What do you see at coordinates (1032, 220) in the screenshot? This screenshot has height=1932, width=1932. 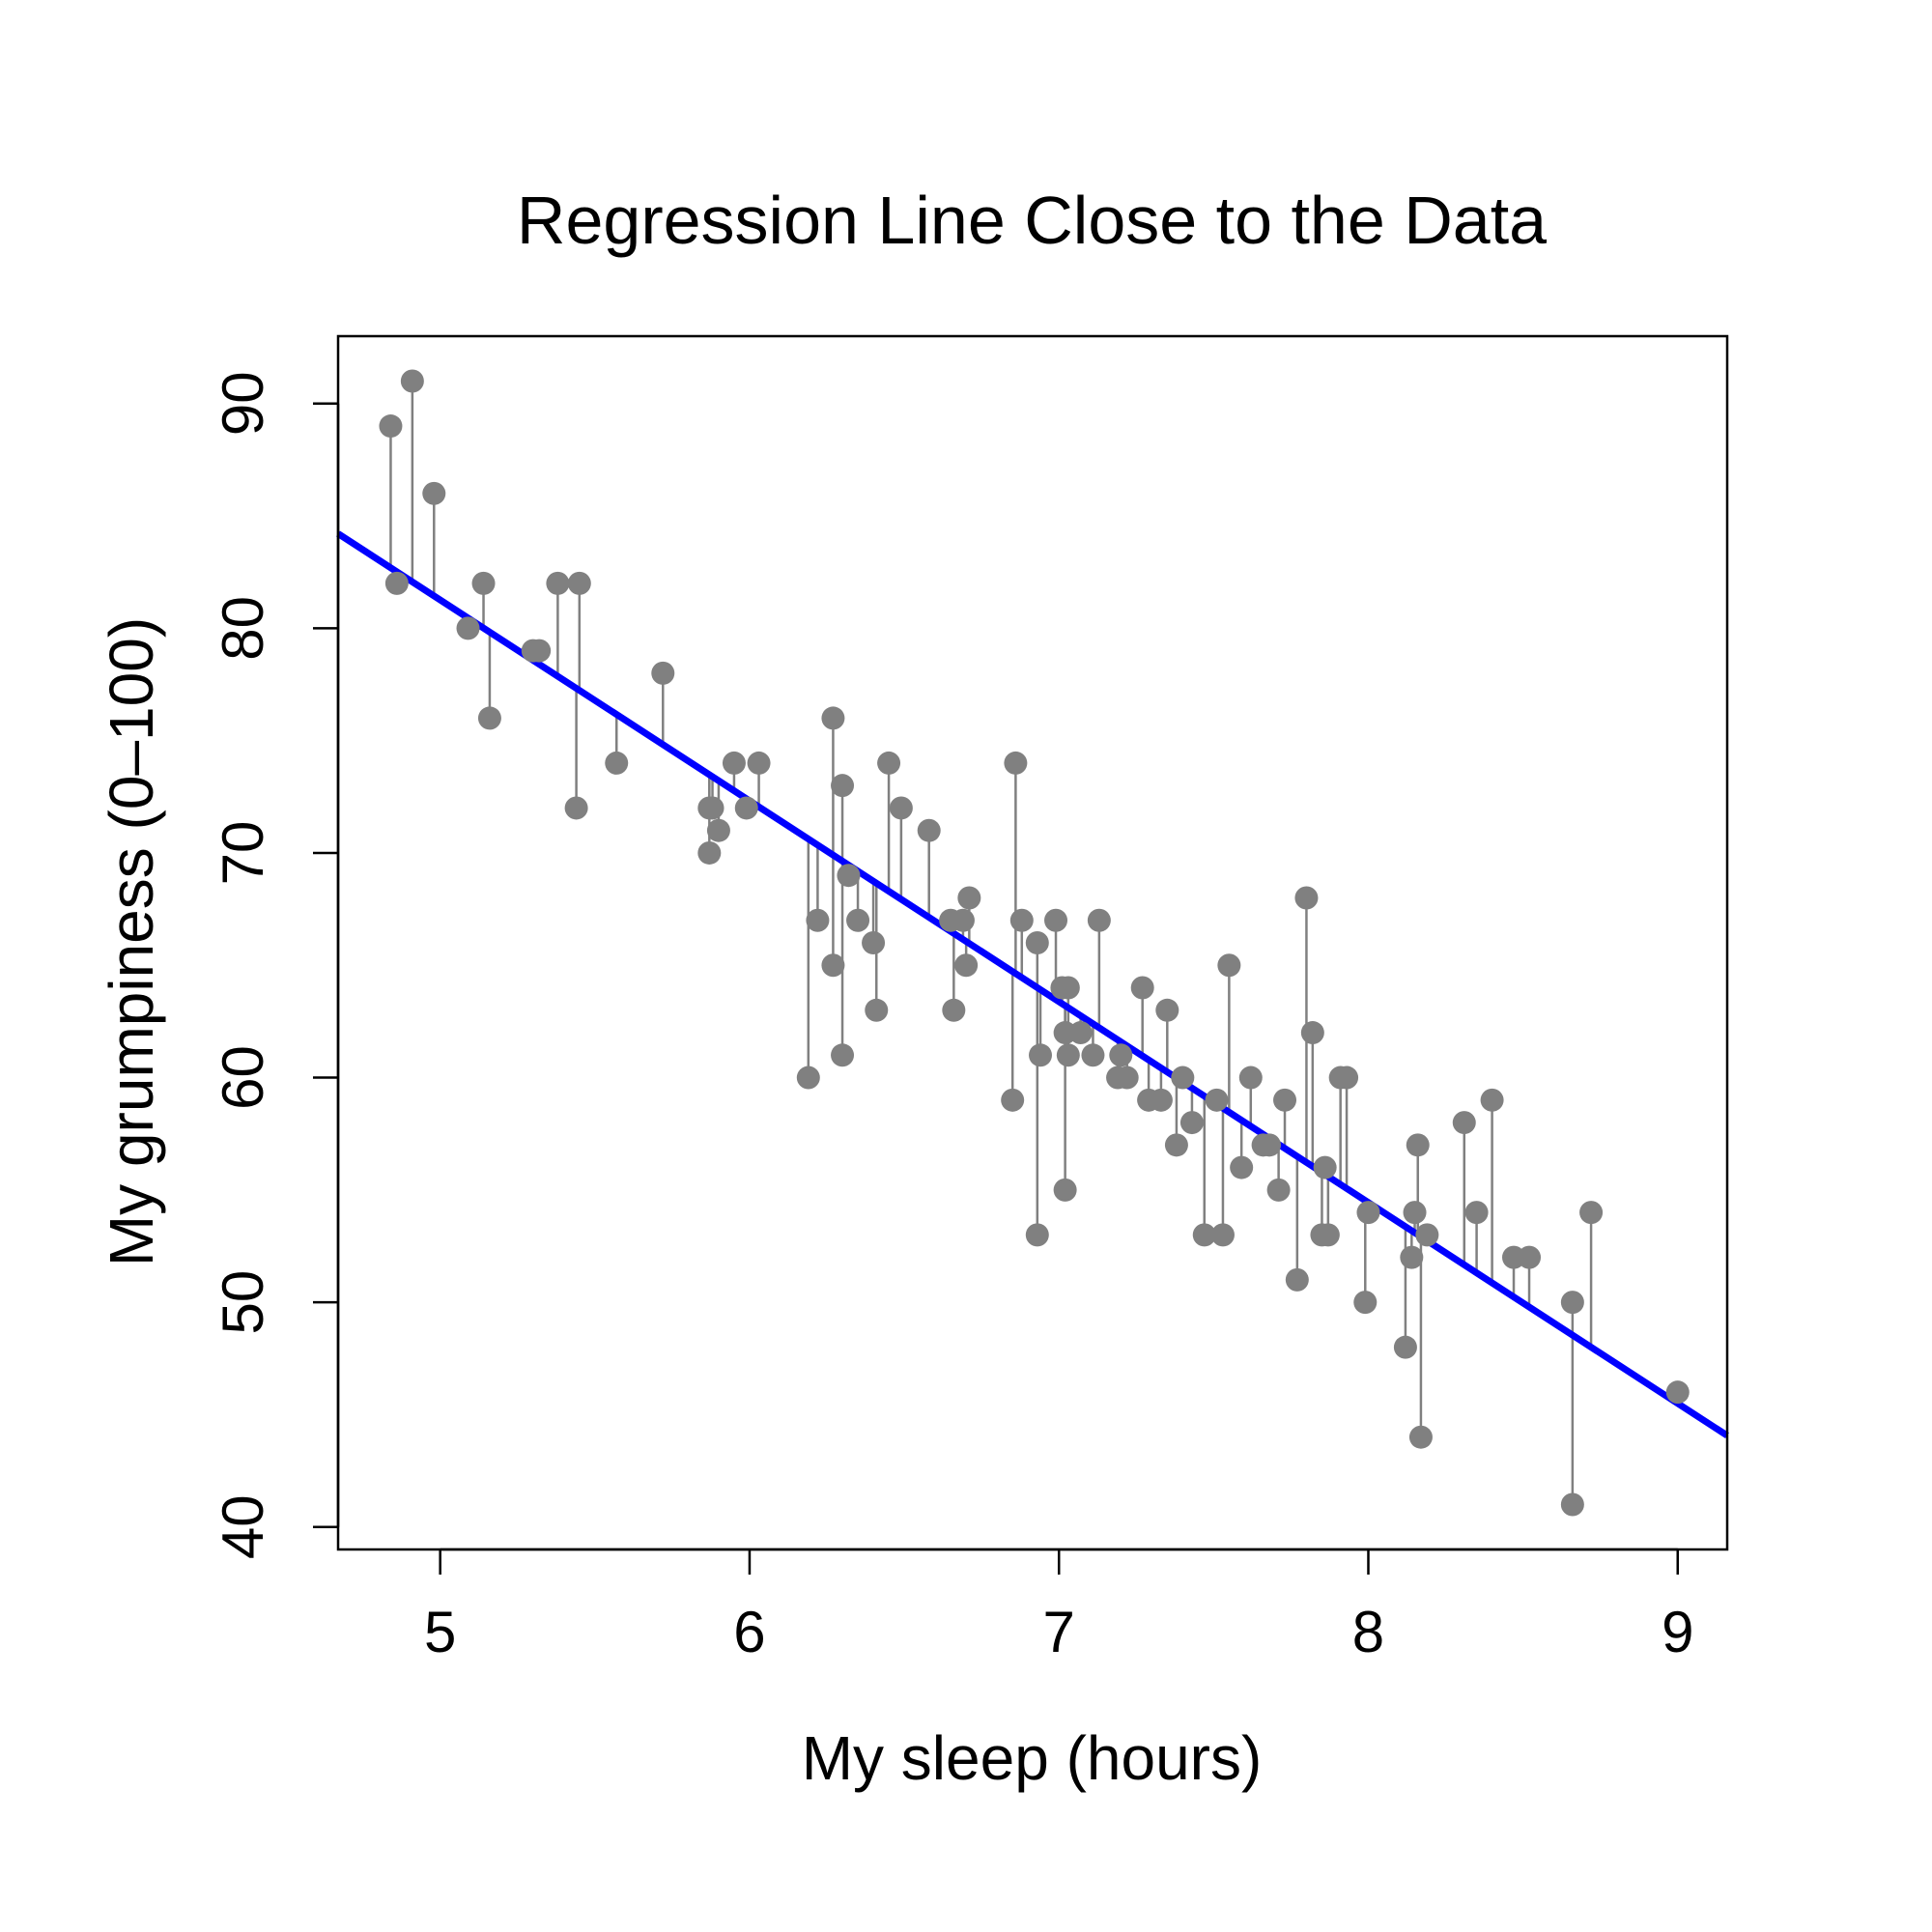 I see `chart-title: Regression Line Close to the Data` at bounding box center [1032, 220].